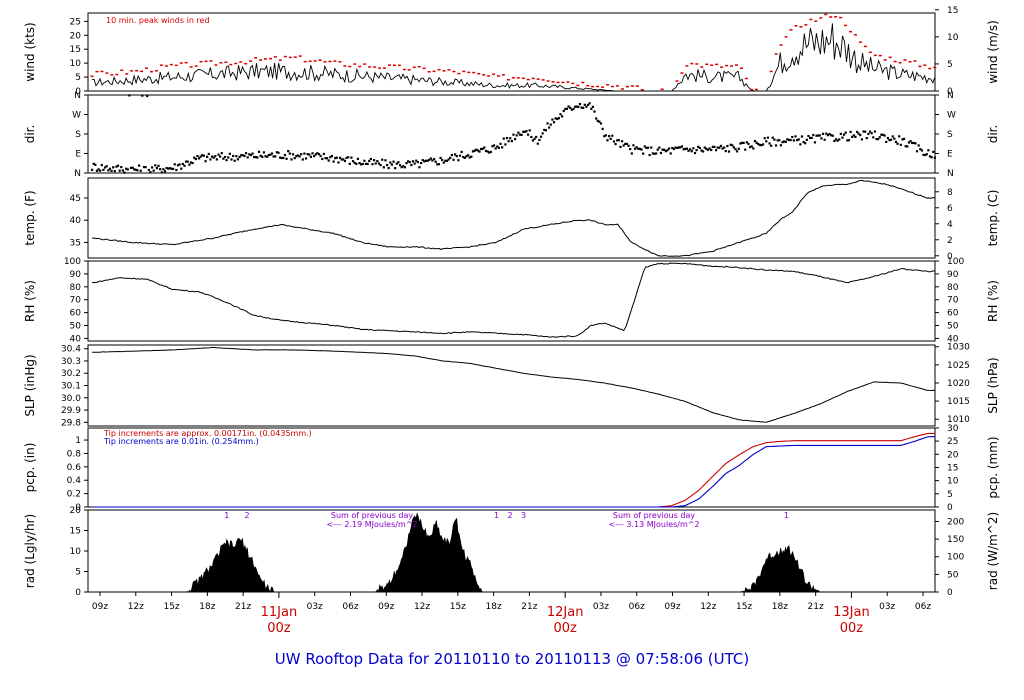 Image resolution: width=1024 pixels, height=700 pixels. What do you see at coordinates (171, 607) in the screenshot?
I see `hour-tick-label: 15z` at bounding box center [171, 607].